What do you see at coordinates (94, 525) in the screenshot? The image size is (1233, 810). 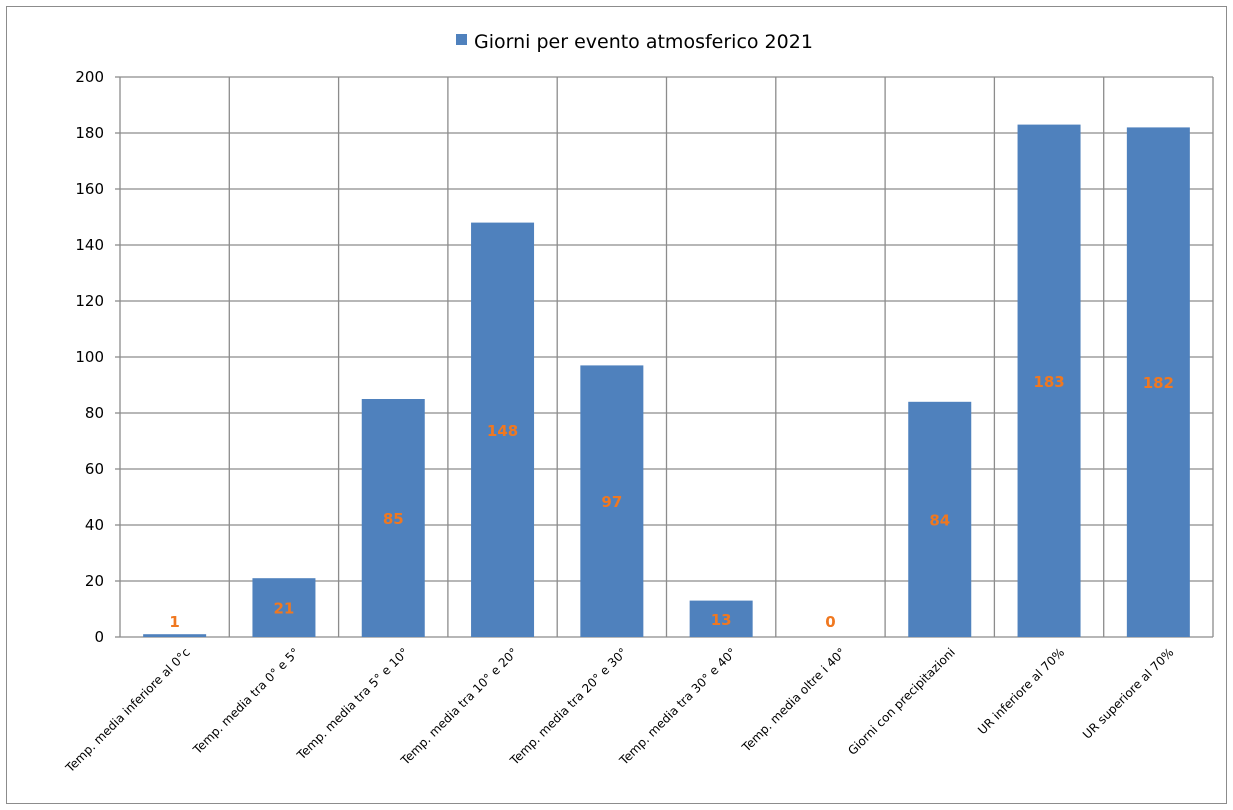 I see `y-tick-label: 40` at bounding box center [94, 525].